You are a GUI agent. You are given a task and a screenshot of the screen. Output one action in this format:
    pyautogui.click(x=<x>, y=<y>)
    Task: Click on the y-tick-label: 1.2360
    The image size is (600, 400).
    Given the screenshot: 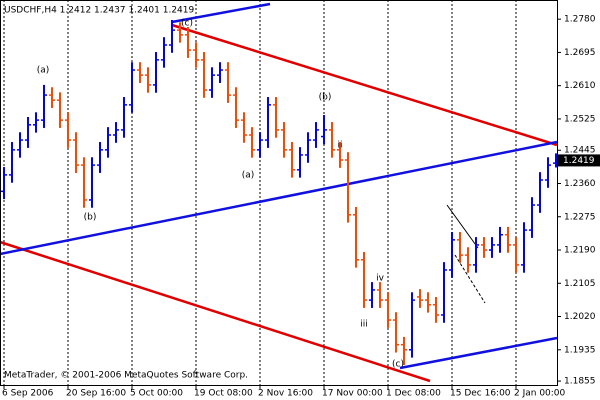 What is the action you would take?
    pyautogui.click(x=580, y=184)
    